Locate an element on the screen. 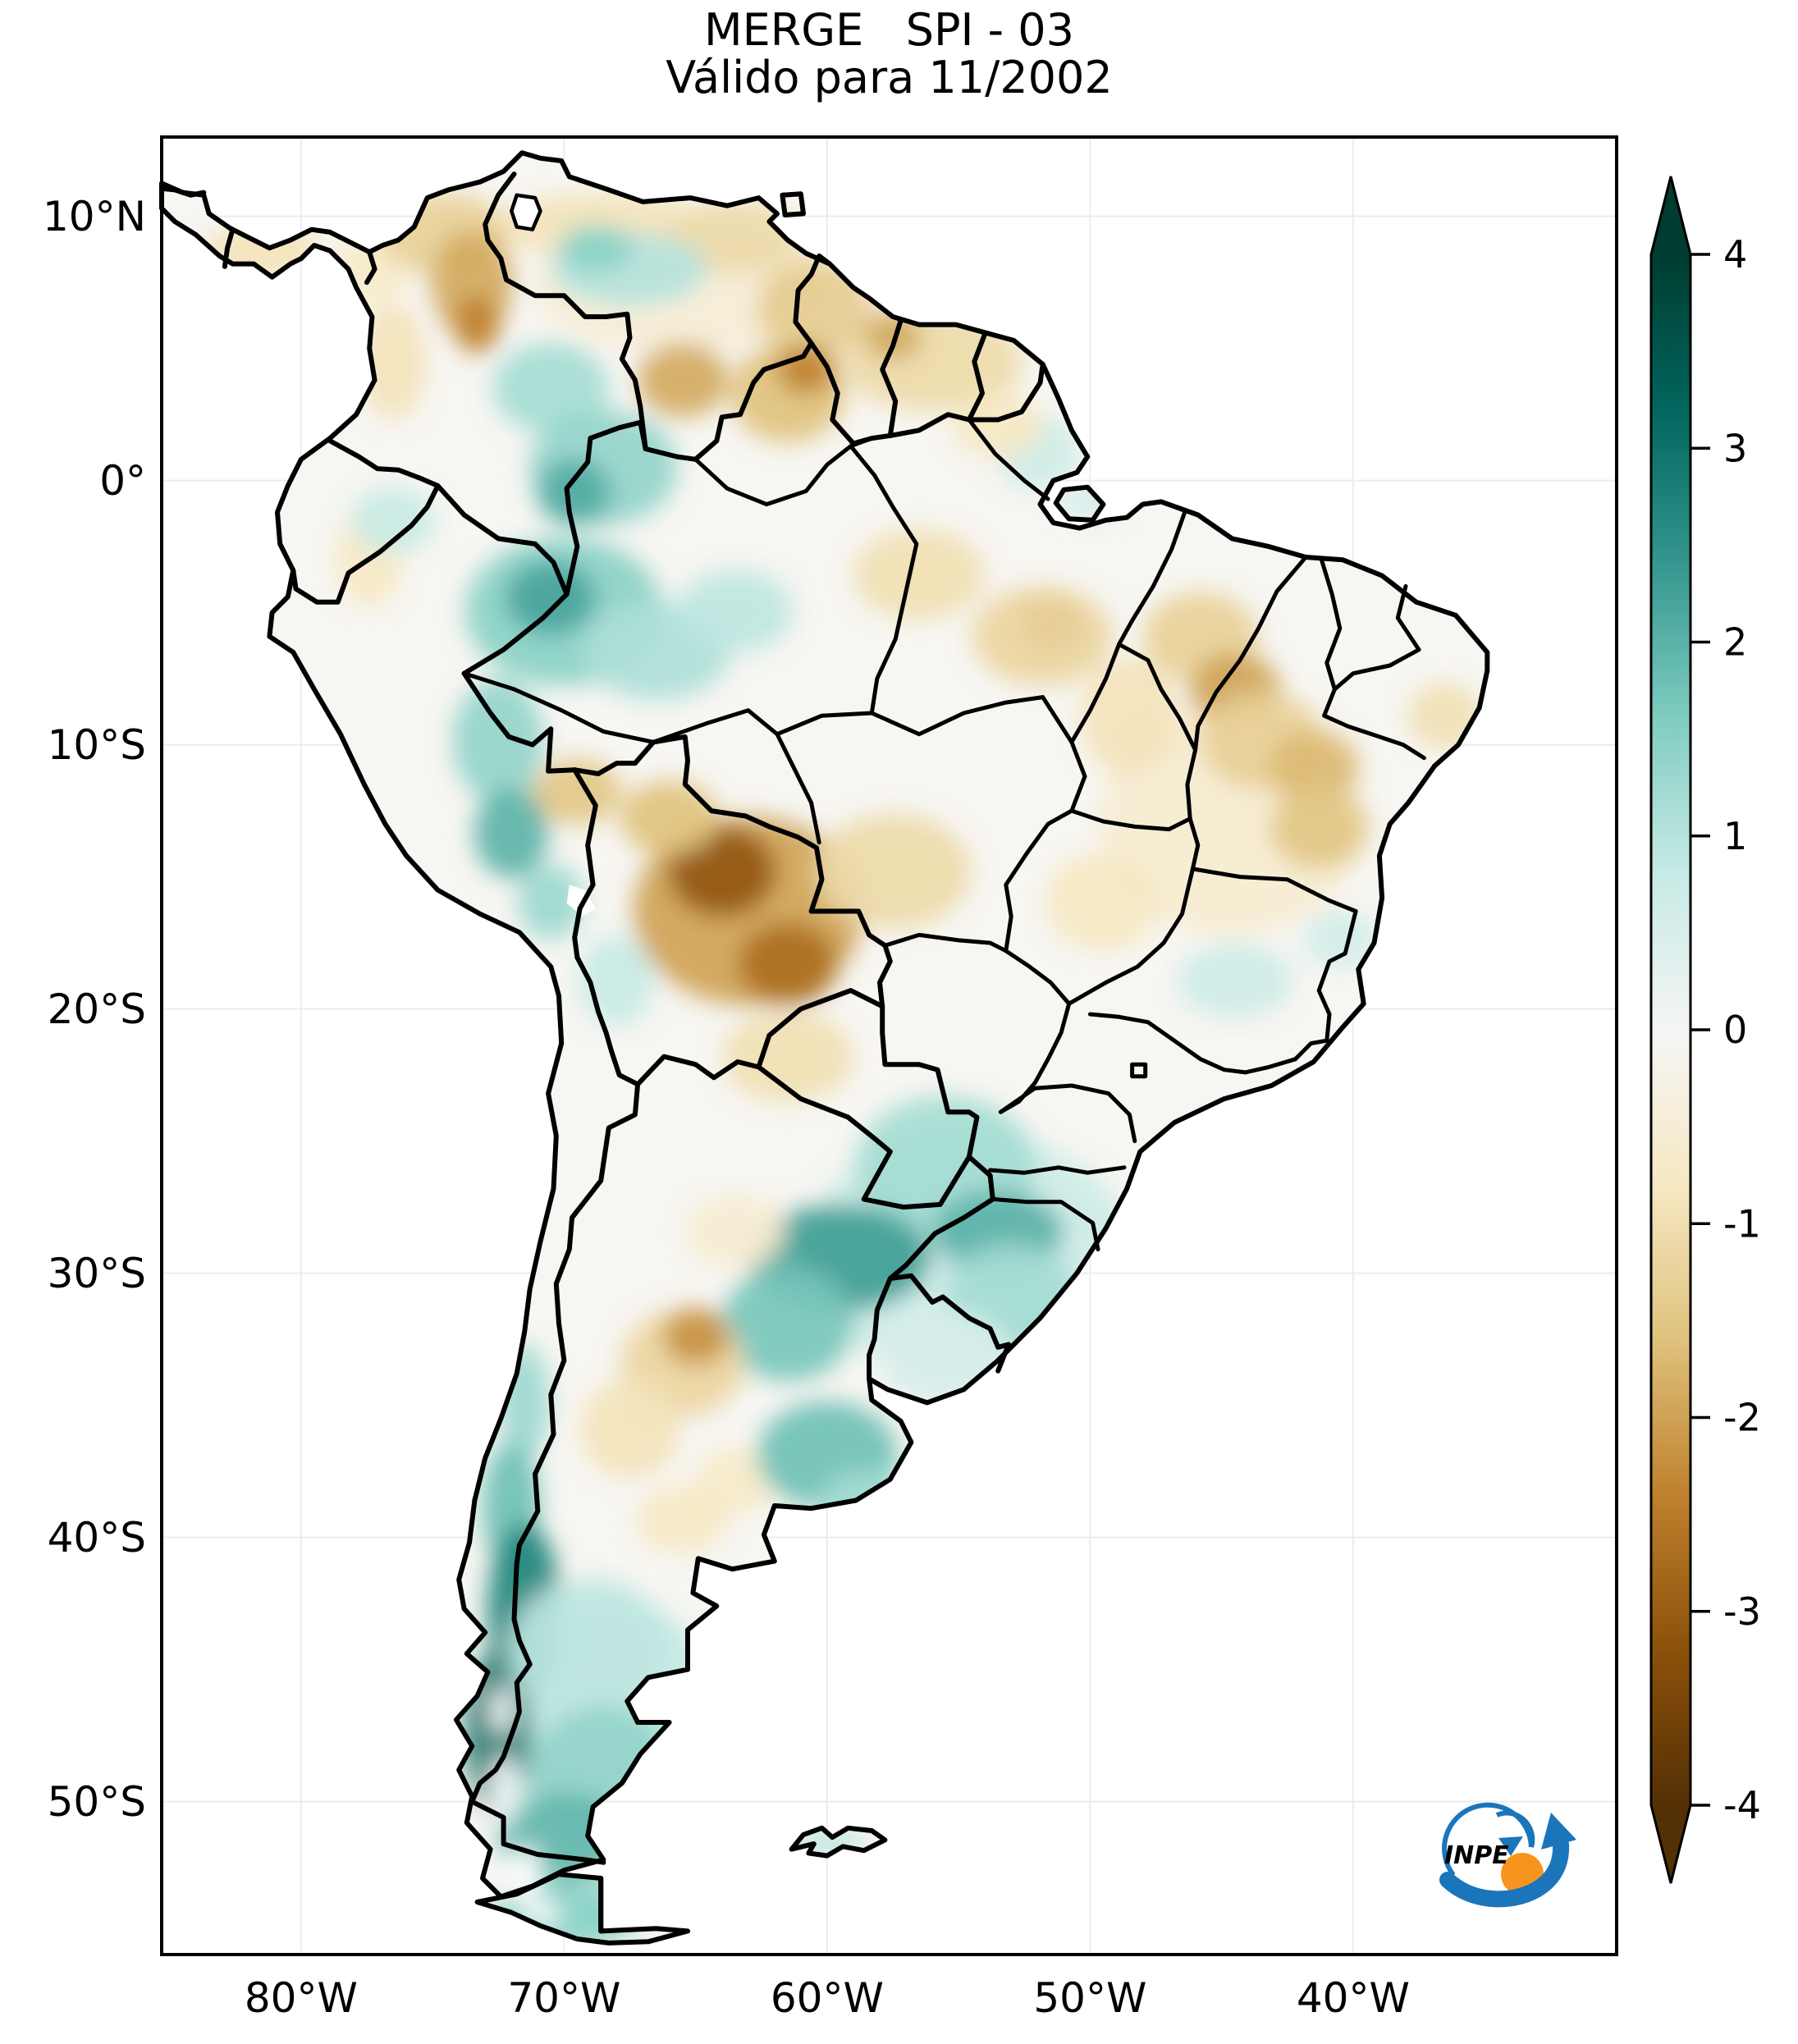  colorbar-tick-label: 4 is located at coordinates (1735, 254).